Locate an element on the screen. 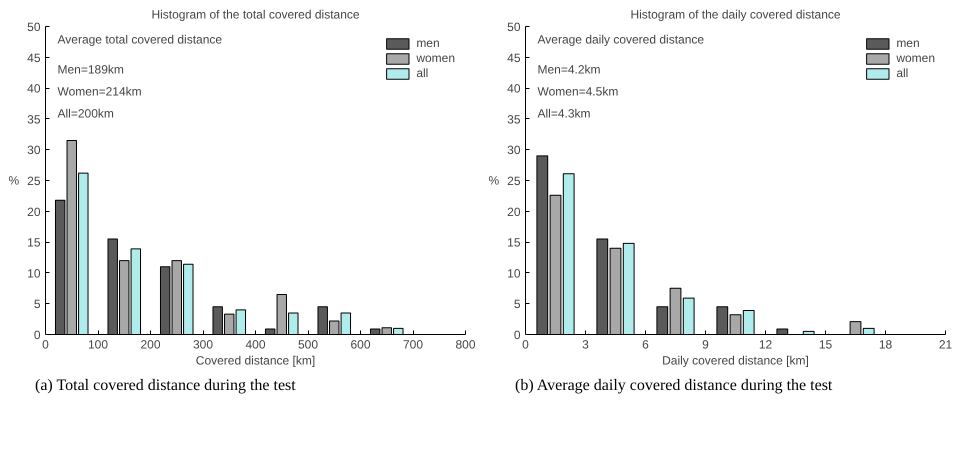 The height and width of the screenshot is (466, 971). chart-title: Histogram of the total covered distance is located at coordinates (255, 15).